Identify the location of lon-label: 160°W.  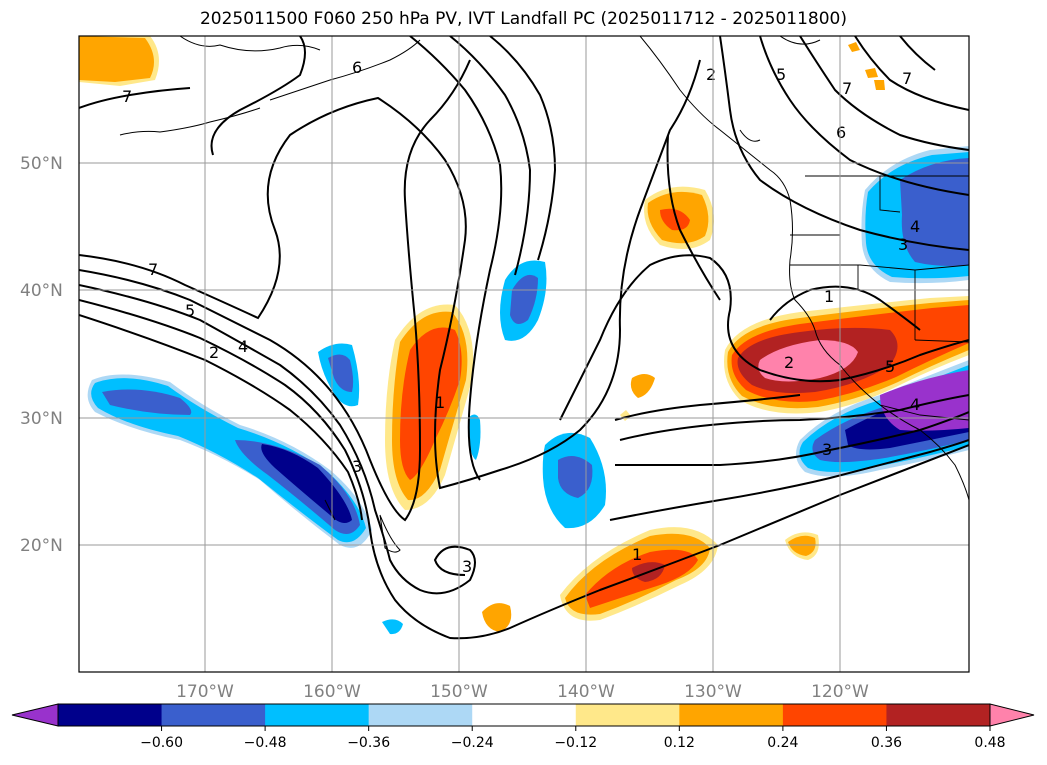
(332, 692).